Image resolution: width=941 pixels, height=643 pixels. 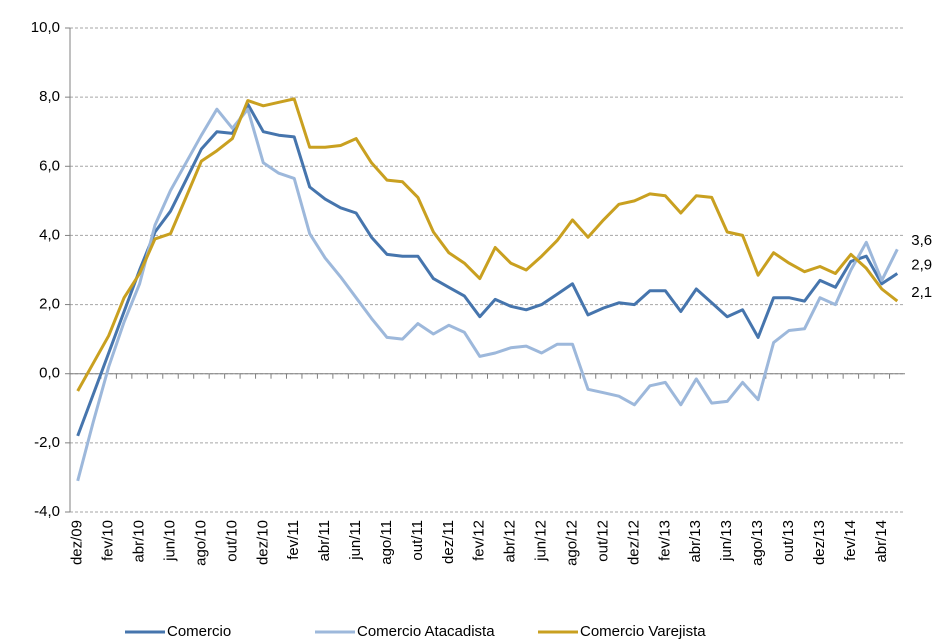 What do you see at coordinates (479, 540) in the screenshot?
I see `x-tick-label: fev/12` at bounding box center [479, 540].